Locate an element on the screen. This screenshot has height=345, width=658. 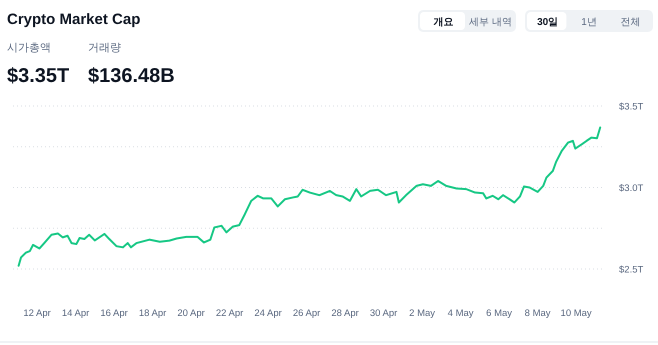
annotation: 개요 is located at coordinates (444, 22).